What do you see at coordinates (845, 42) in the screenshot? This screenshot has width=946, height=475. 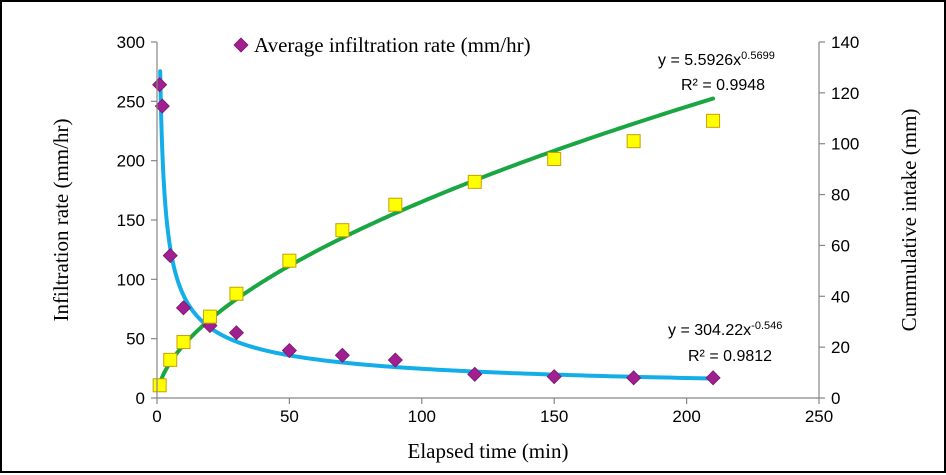 I see `y-right-tick-label: 140` at bounding box center [845, 42].